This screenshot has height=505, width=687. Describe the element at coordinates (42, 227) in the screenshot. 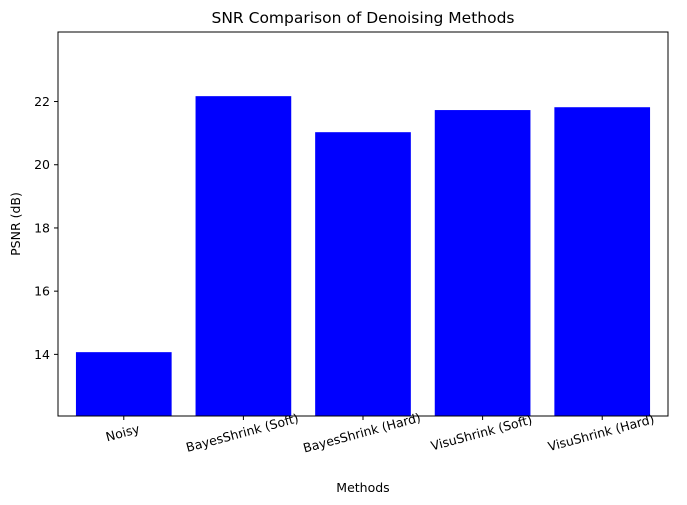

I see `y-tick-label: 18` at that location.